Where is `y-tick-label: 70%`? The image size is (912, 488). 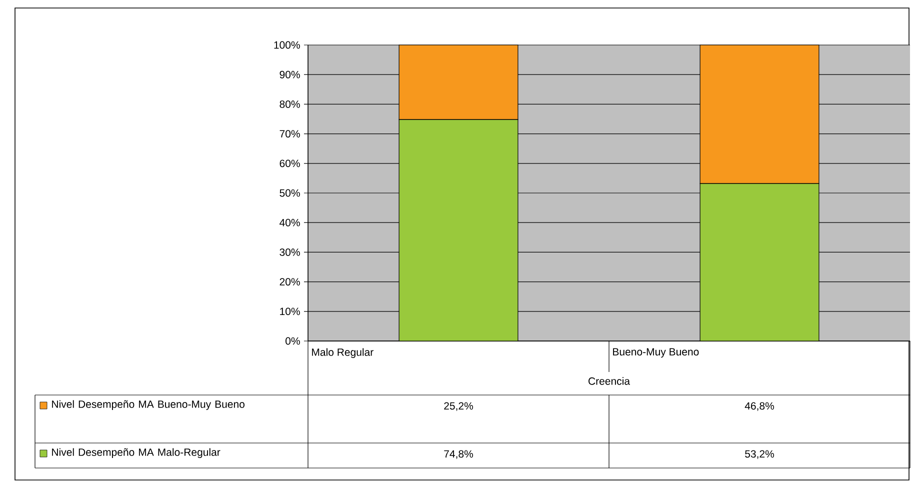
y-tick-label: 70% is located at coordinates (290, 134).